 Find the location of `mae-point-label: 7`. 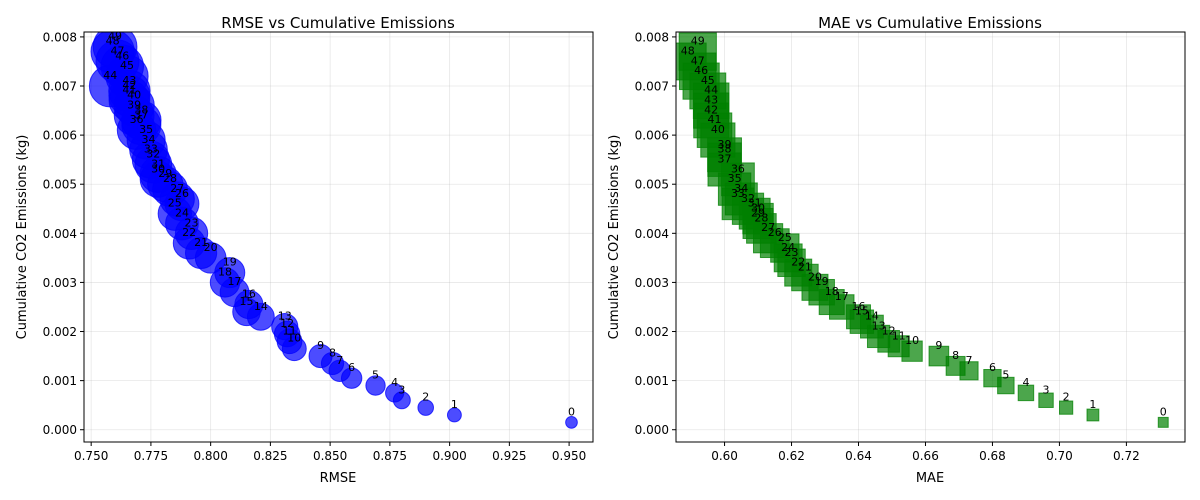

mae-point-label: 7 is located at coordinates (969, 360).